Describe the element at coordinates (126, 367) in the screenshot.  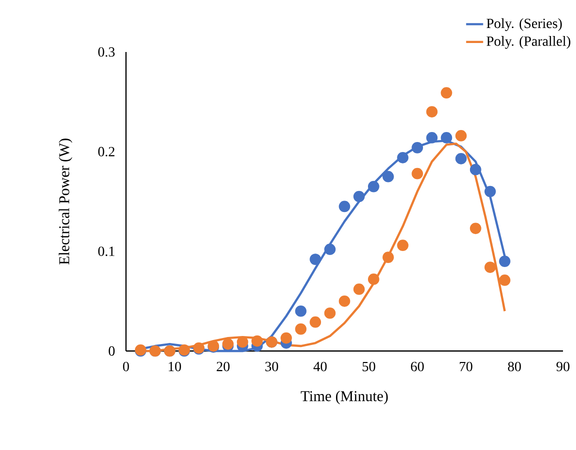
I see `x-tick-label: 0` at that location.